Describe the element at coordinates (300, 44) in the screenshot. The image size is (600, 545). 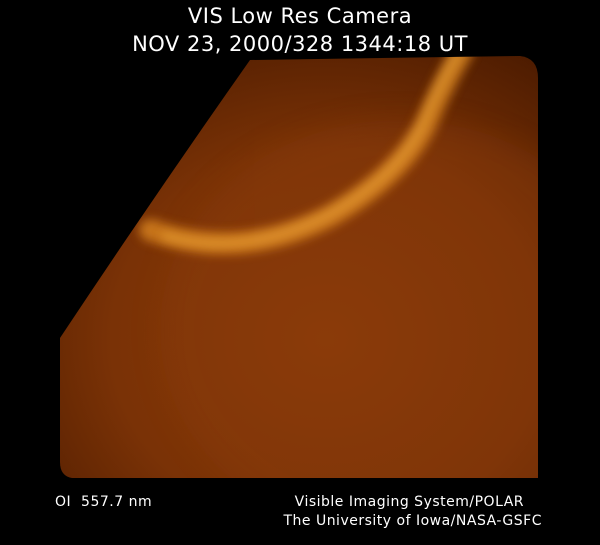
I see `observation-timestamp: NOV 23, 2000/328 1344:18 UT` at that location.